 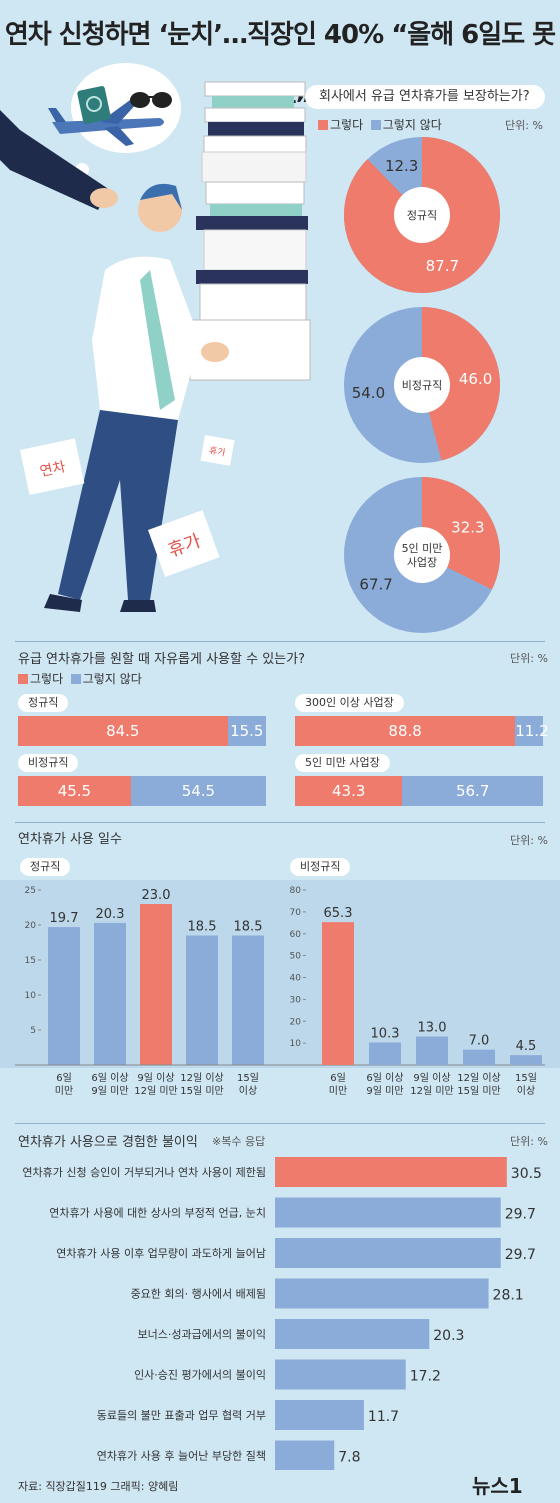 What do you see at coordinates (200, 1375) in the screenshot?
I see `category-label: 인사·승진 평가에서의 불이익` at bounding box center [200, 1375].